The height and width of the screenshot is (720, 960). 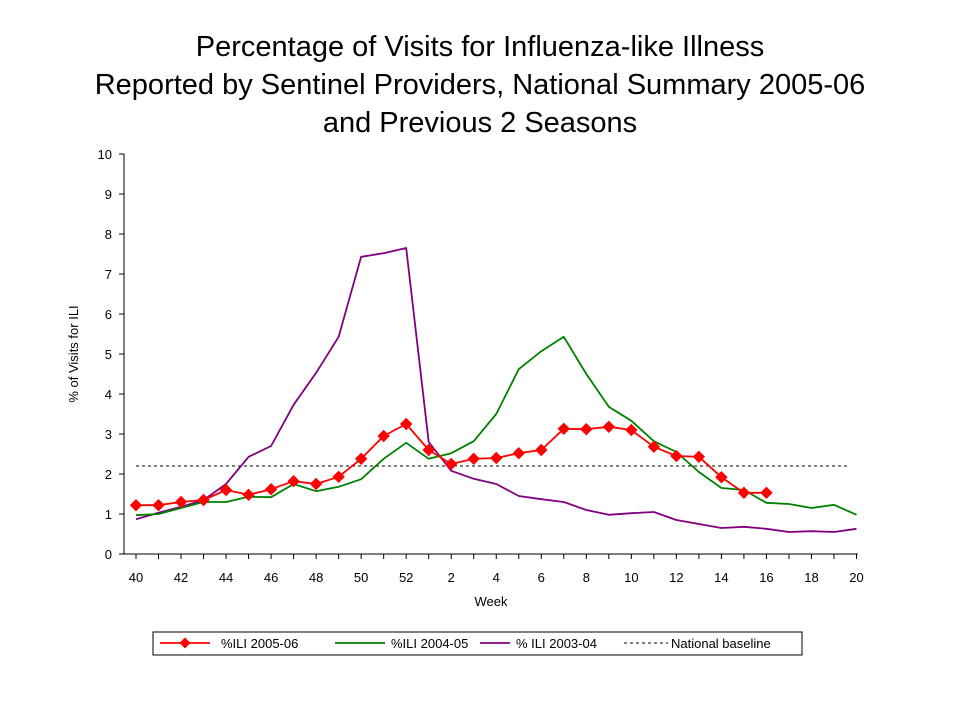 What do you see at coordinates (108, 514) in the screenshot?
I see `y-tick-label: 1` at bounding box center [108, 514].